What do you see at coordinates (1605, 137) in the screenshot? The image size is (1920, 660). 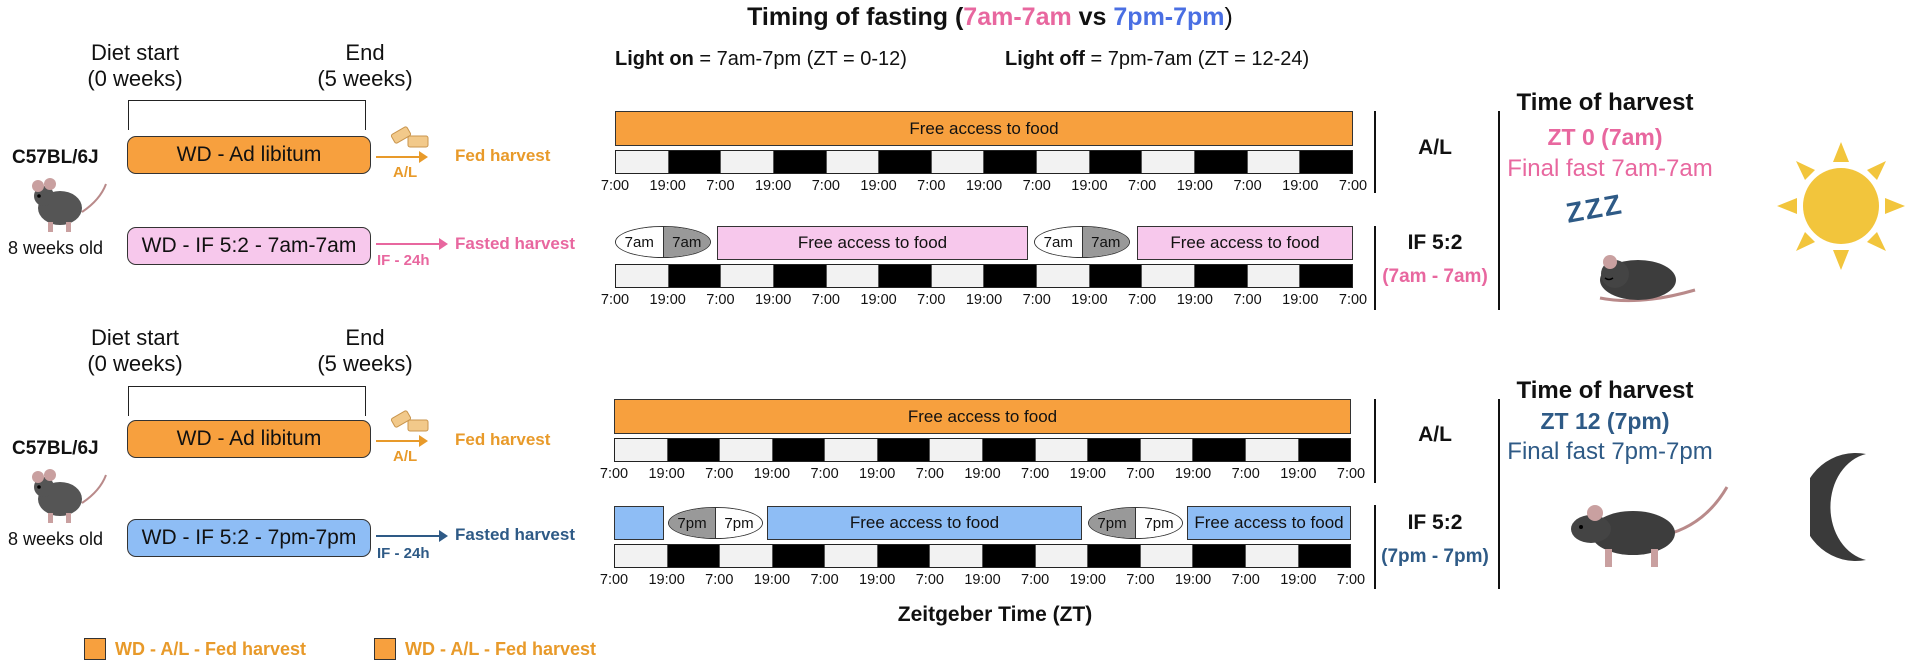 I see `harvest-time-am: ZT 0 (7am)` at bounding box center [1605, 137].